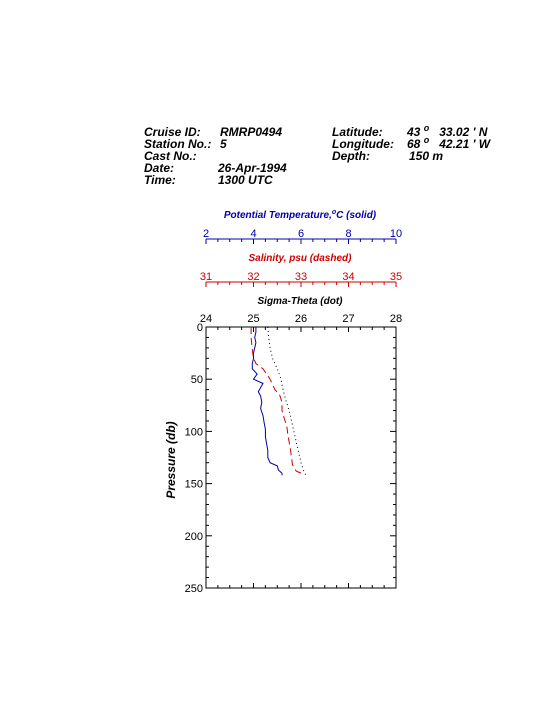 The width and height of the screenshot is (540, 720). Describe the element at coordinates (351, 156) in the screenshot. I see `depth-label: Depth:` at that location.